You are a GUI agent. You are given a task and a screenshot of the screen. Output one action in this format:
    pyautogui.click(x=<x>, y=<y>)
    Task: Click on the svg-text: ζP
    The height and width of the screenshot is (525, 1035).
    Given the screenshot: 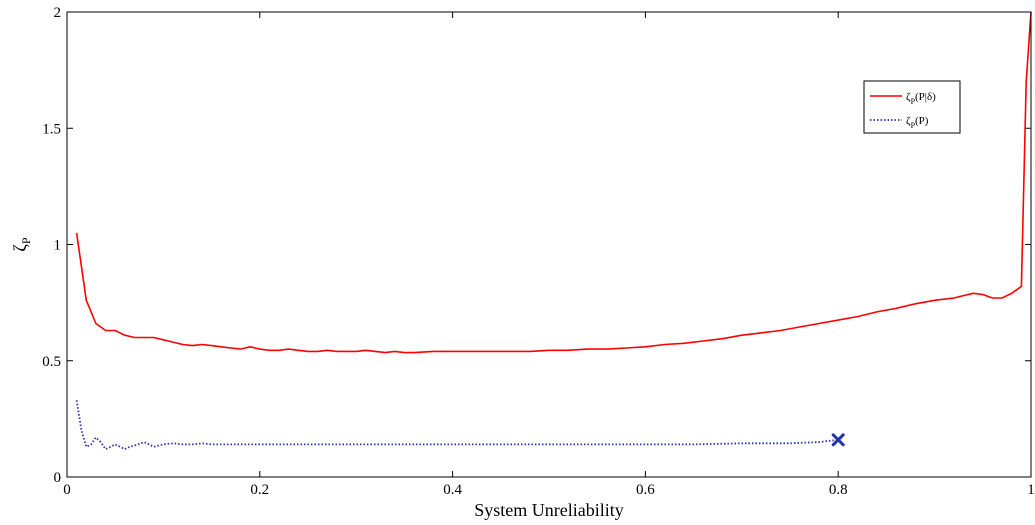 What is the action you would take?
    pyautogui.click(x=21, y=244)
    